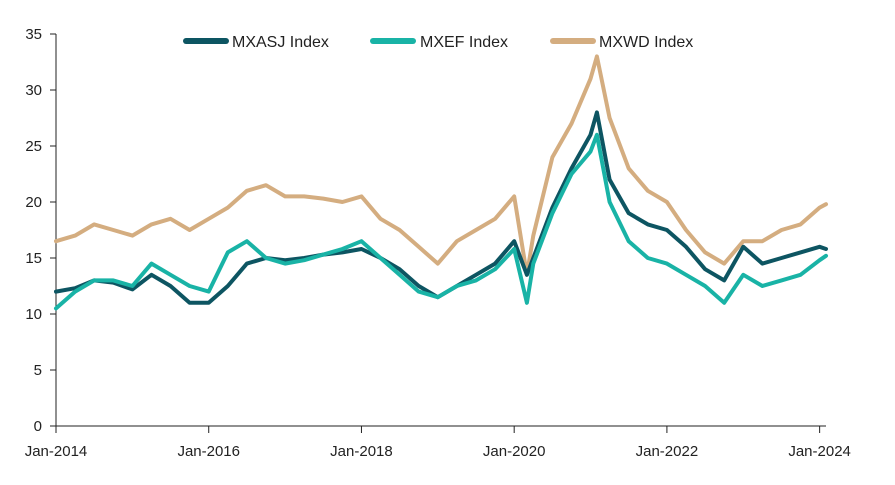 The height and width of the screenshot is (485, 895). What do you see at coordinates (667, 451) in the screenshot?
I see `x-tick-label: Jan-2022` at bounding box center [667, 451].